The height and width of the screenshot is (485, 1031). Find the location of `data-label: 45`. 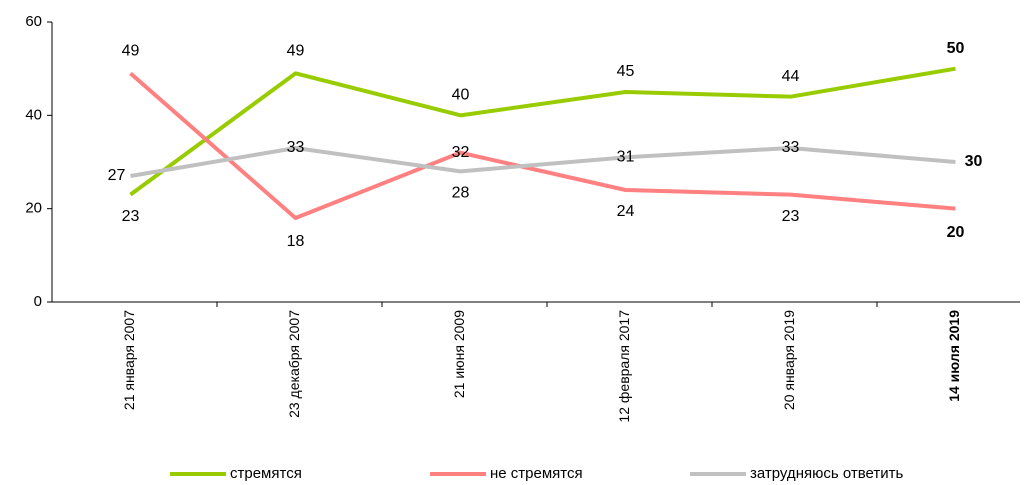

data-label: 45 is located at coordinates (626, 71).